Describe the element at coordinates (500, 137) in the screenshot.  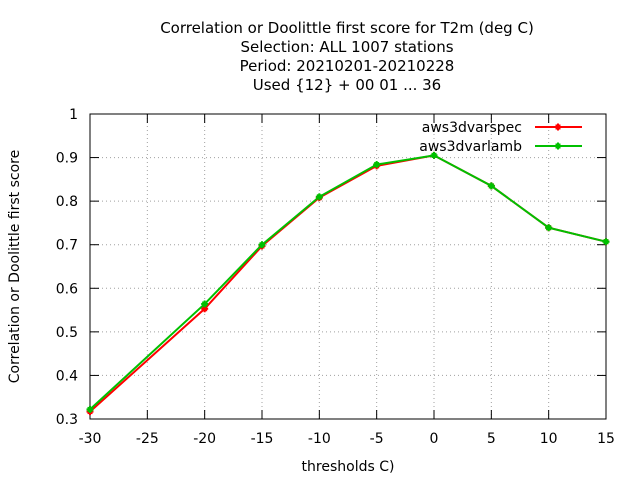
I see `legend: aws3dvarspec aws3dvarlamb` at that location.